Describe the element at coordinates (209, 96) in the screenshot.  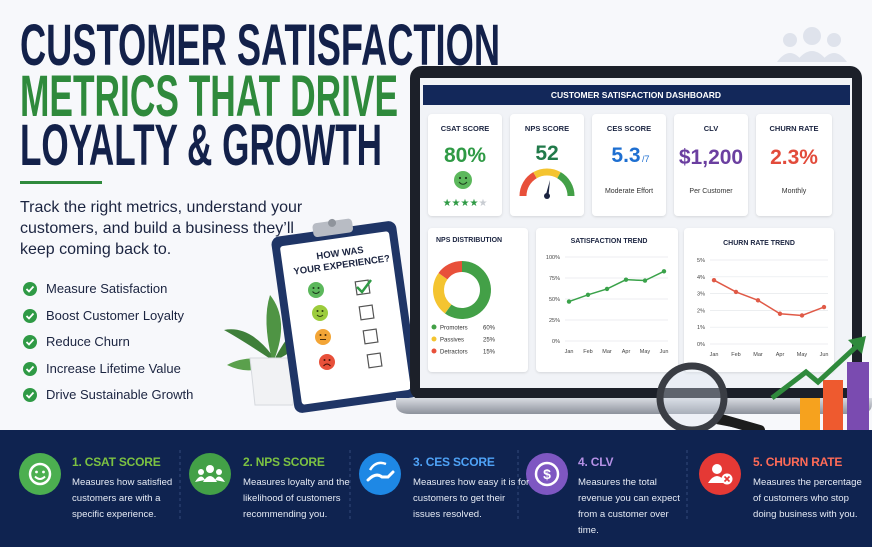
I see `title-line: METRICS THAT DRIVE` at that location.